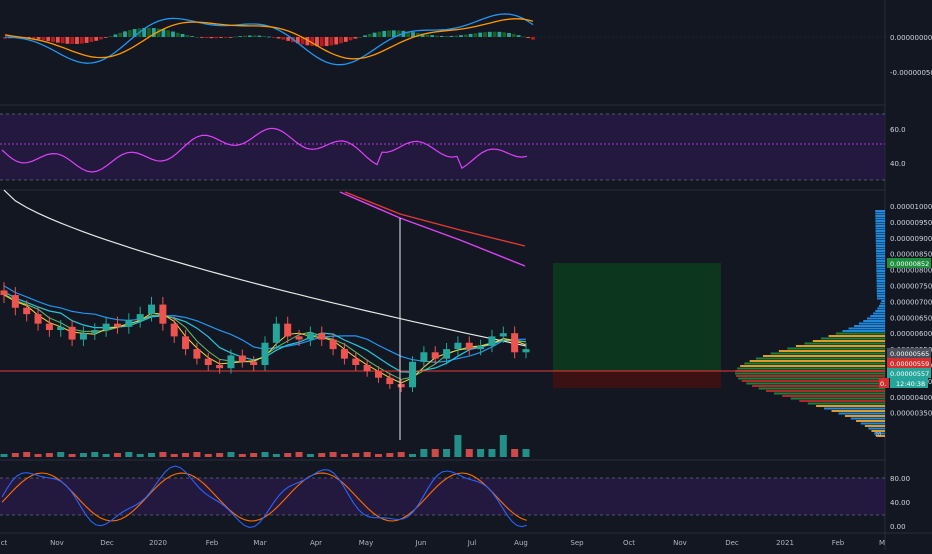  What do you see at coordinates (884, 383) in the screenshot?
I see `price-tag-red-partial` at bounding box center [884, 383].